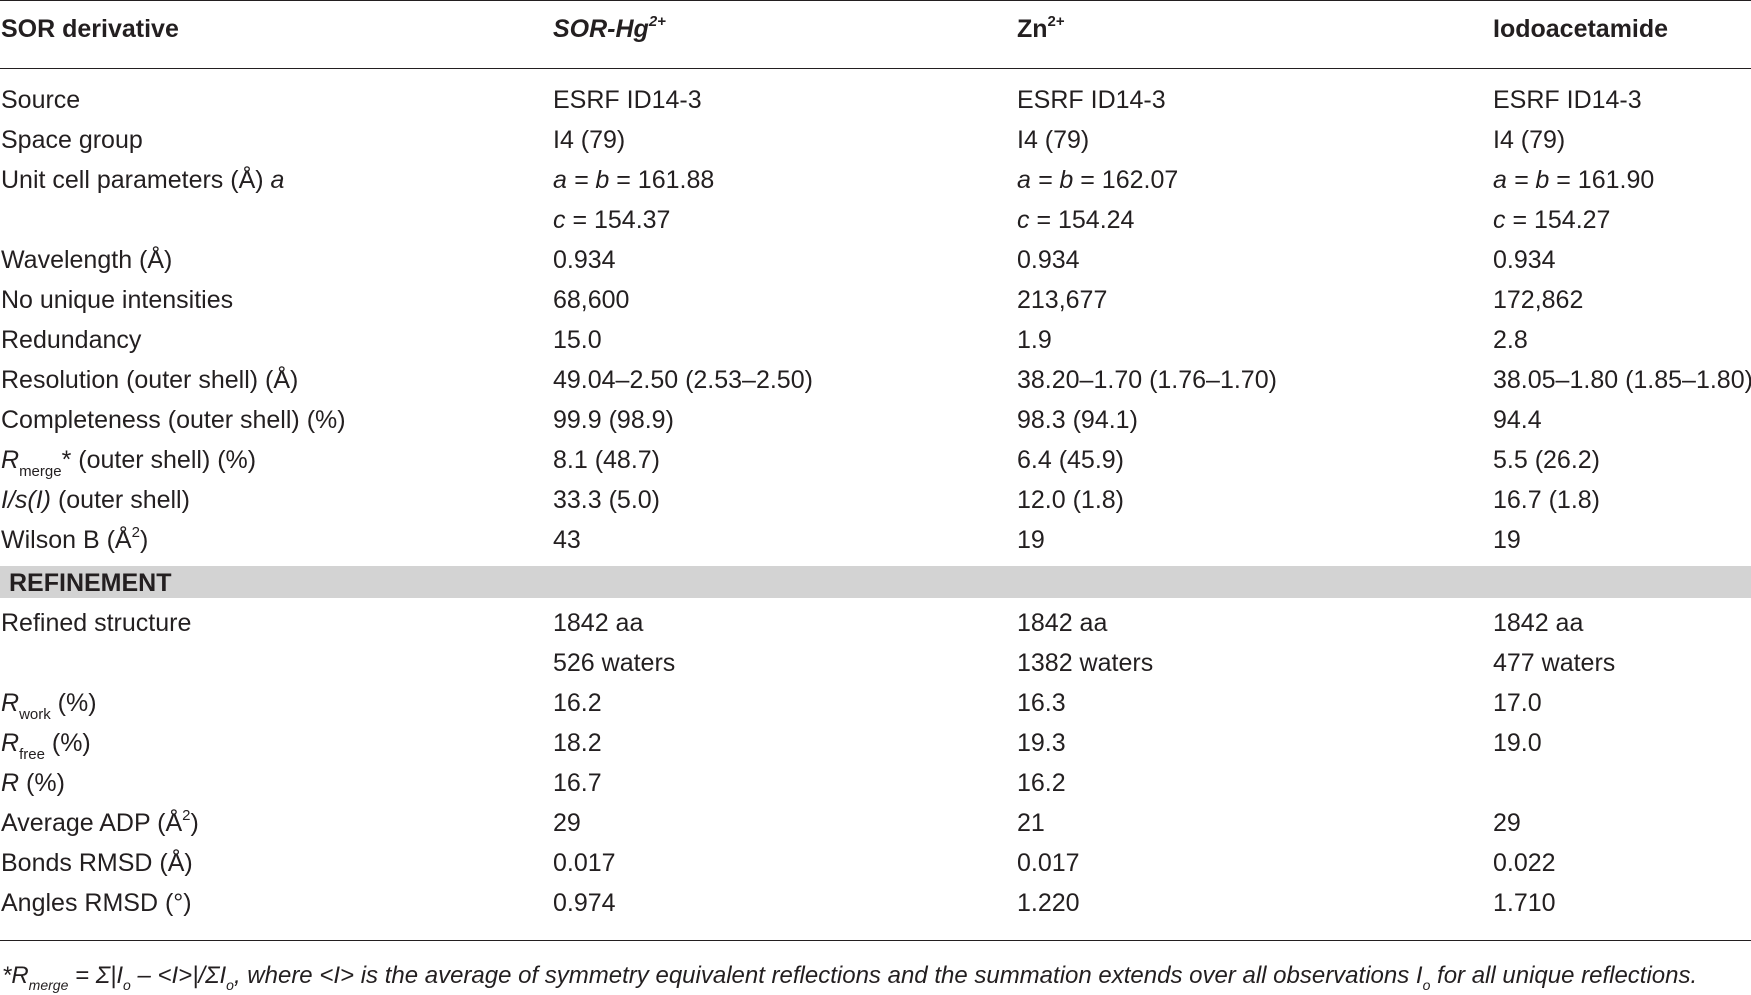  What do you see at coordinates (143, 180) in the screenshot?
I see `row-label: Unit cell parameters (Å) a` at bounding box center [143, 180].